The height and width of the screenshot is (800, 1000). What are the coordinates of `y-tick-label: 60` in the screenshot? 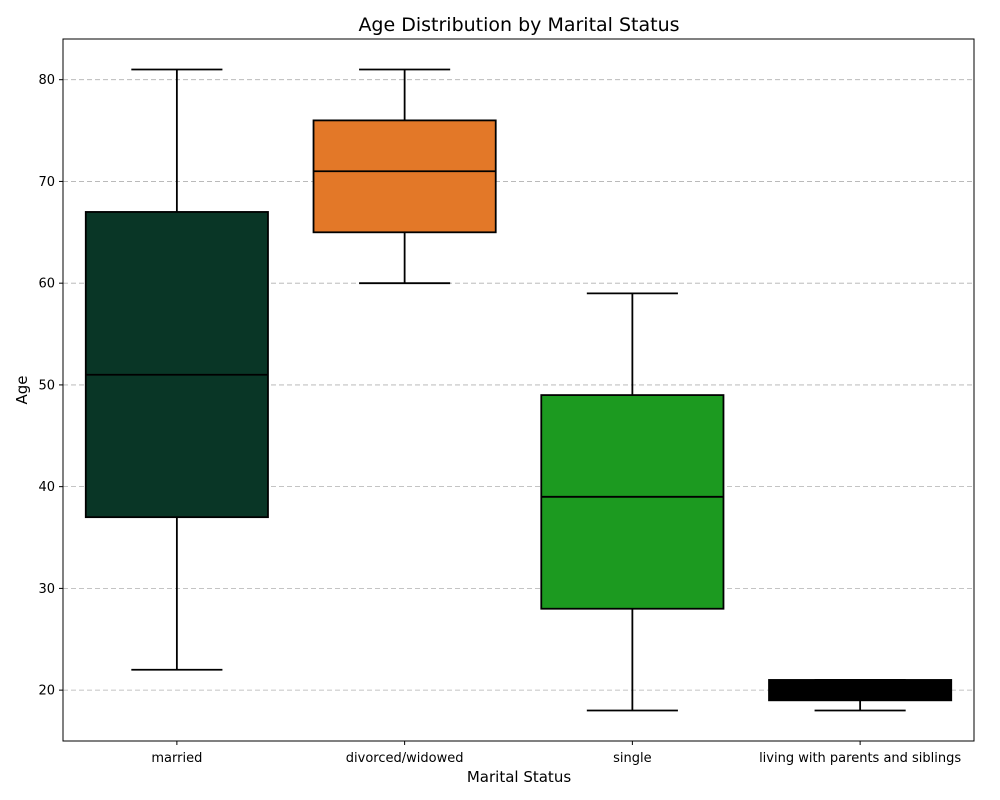 It's located at (46, 284).